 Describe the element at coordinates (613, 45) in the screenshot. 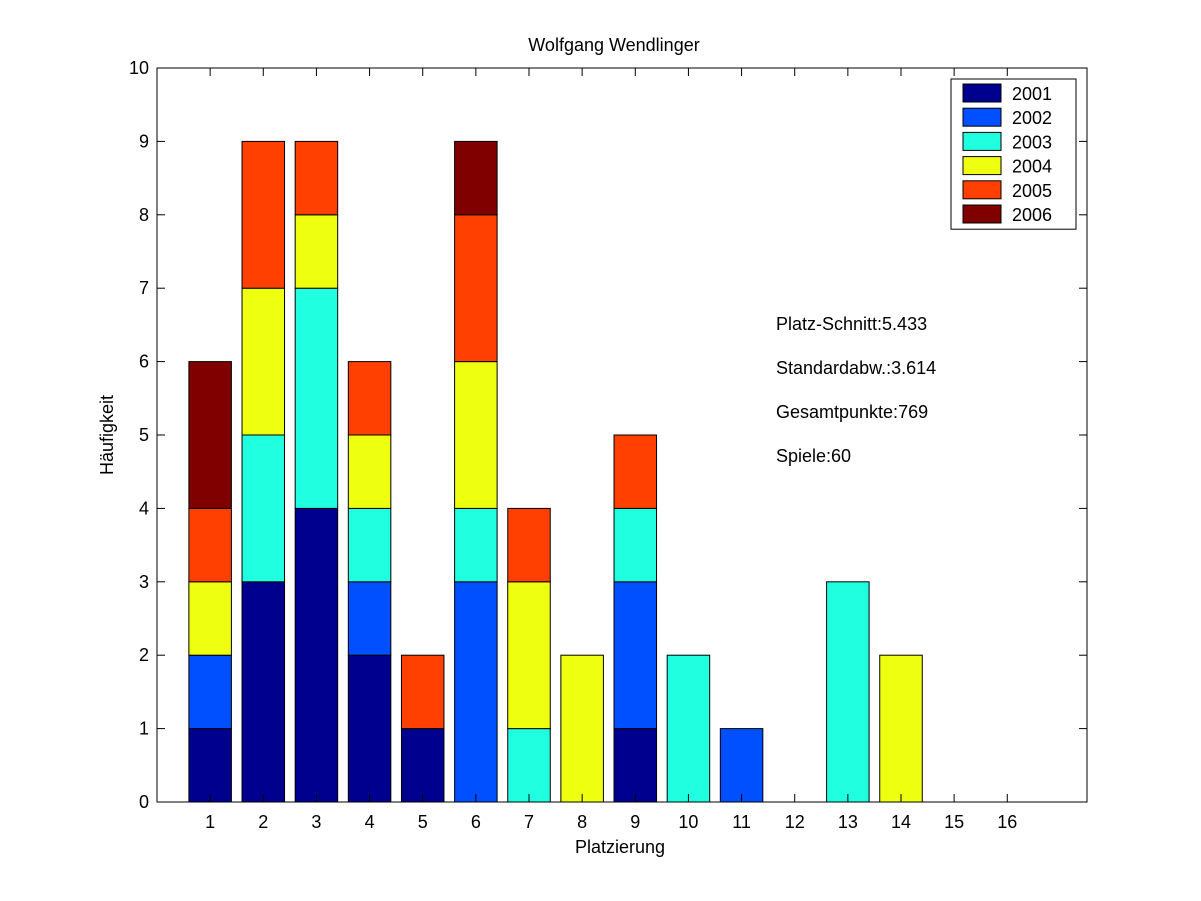

I see `chart-title: Wolfgang Wendlinger` at that location.